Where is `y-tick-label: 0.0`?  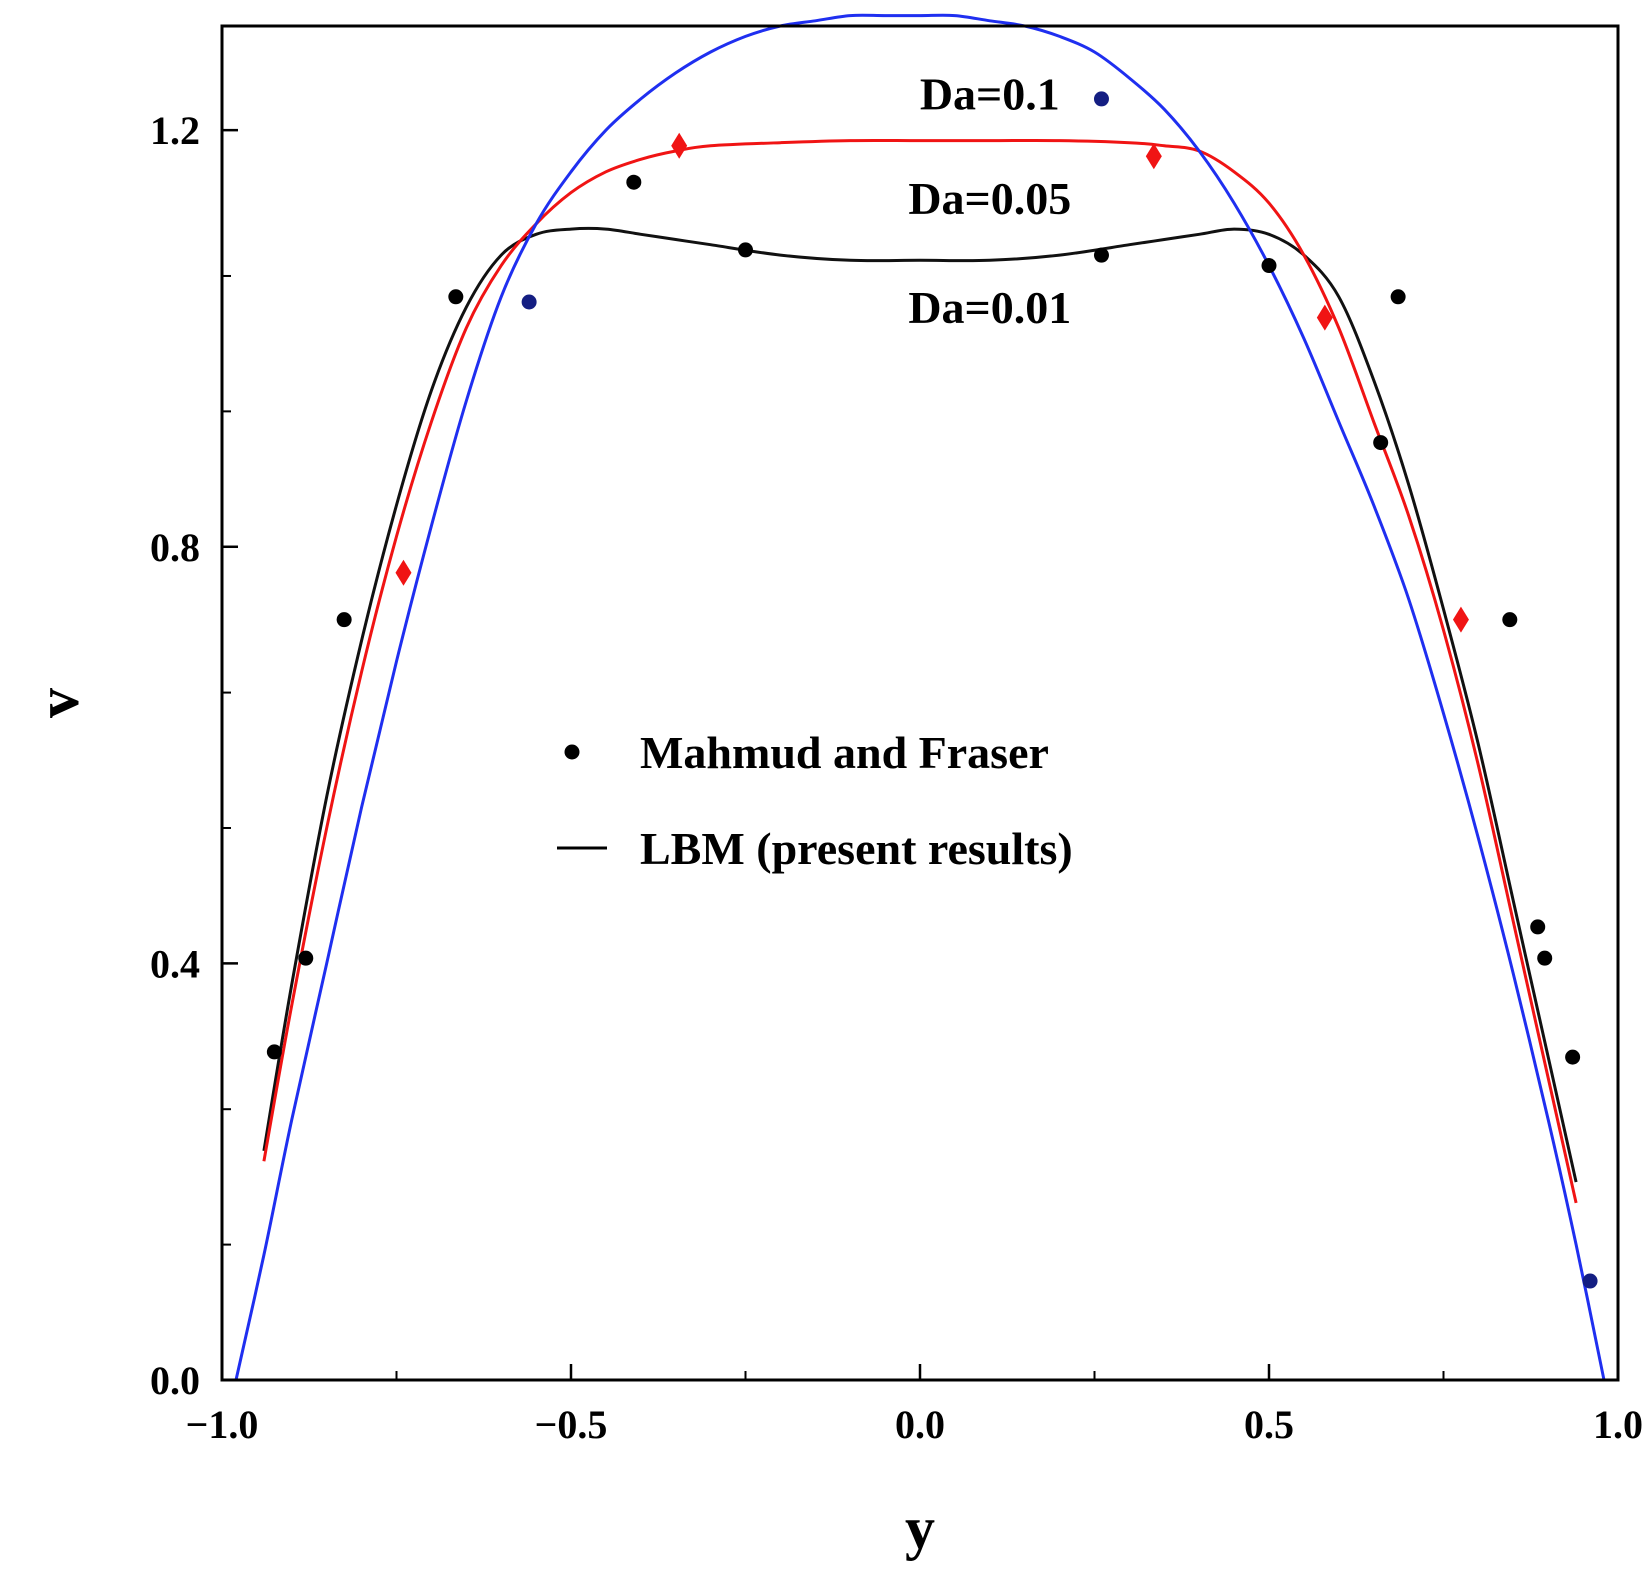
y-tick-label: 0.0 is located at coordinates (175, 1380).